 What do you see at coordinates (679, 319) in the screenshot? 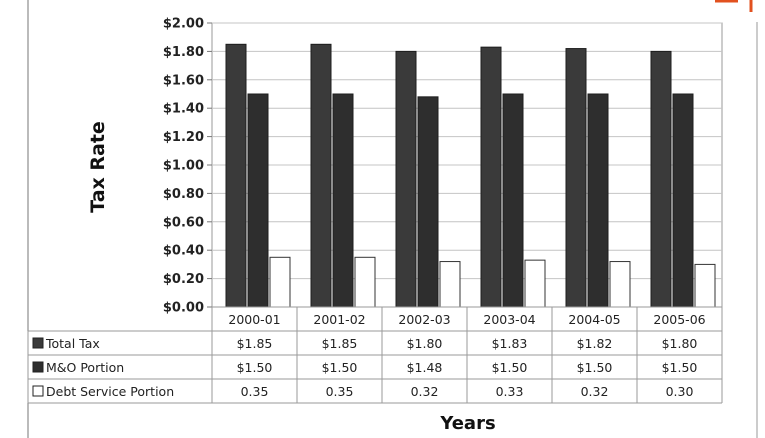
I see `category-label: 2005-06` at bounding box center [679, 319].